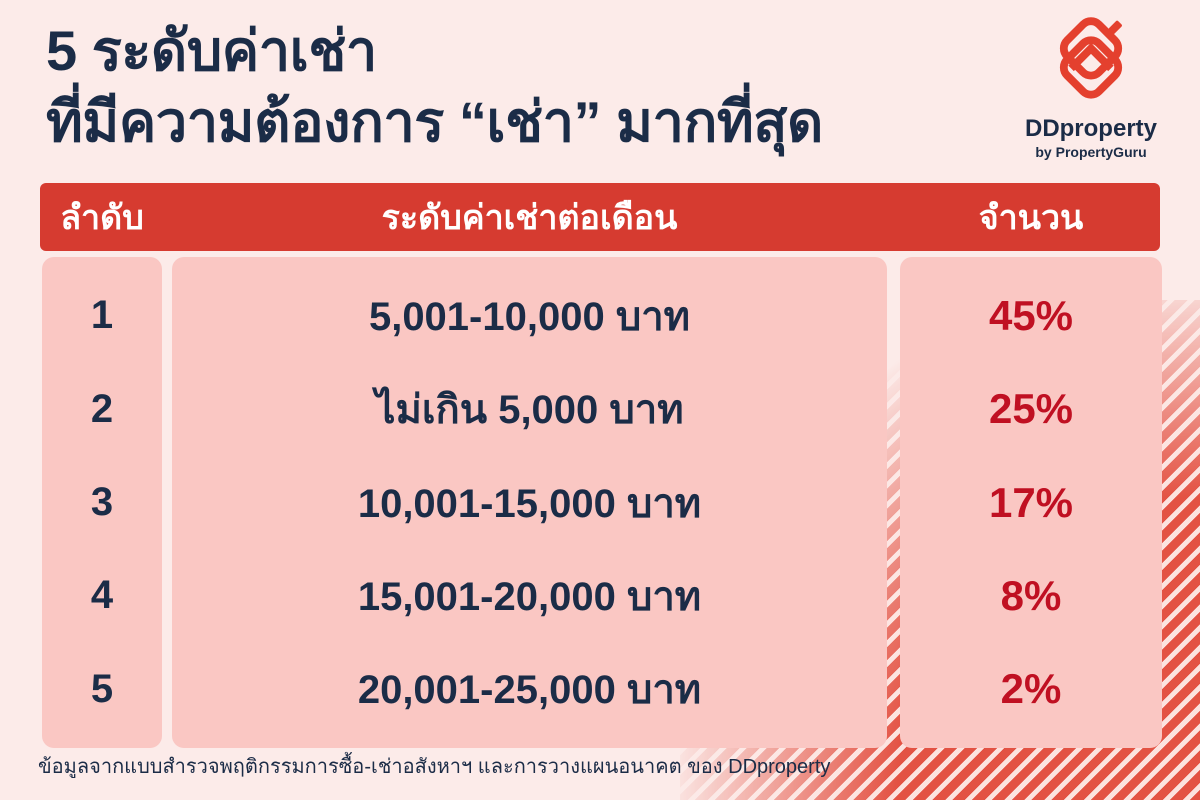  What do you see at coordinates (1031, 595) in the screenshot?
I see `share-cell: 8%` at bounding box center [1031, 595].